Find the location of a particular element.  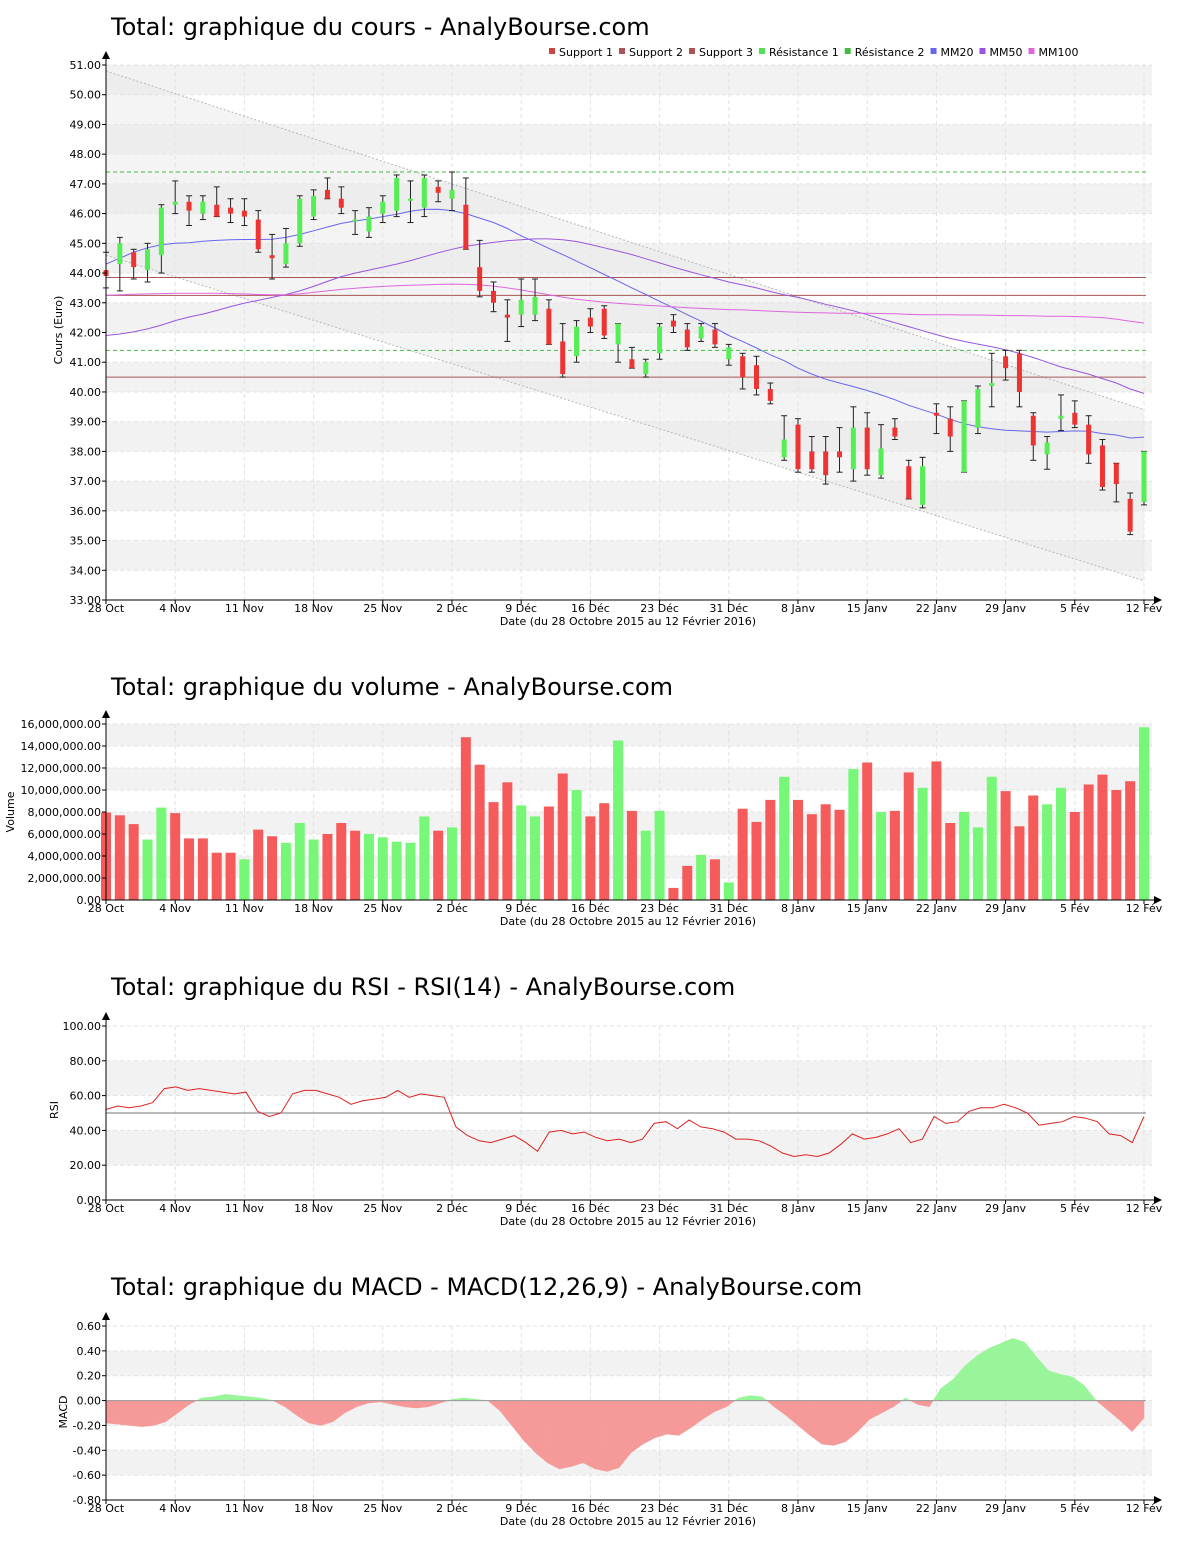

p-x-tick-label: 5 Fév is located at coordinates (1075, 608).